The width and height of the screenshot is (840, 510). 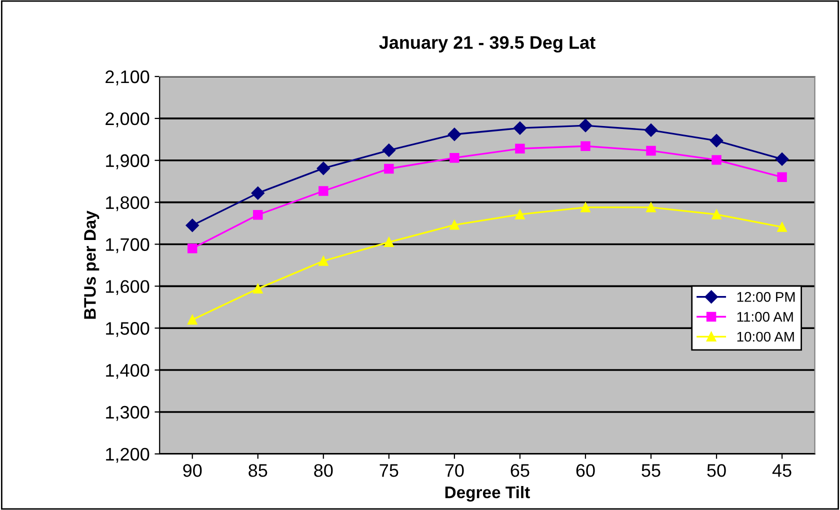 What do you see at coordinates (128, 120) in the screenshot?
I see `y-tick-label: 2,000` at bounding box center [128, 120].